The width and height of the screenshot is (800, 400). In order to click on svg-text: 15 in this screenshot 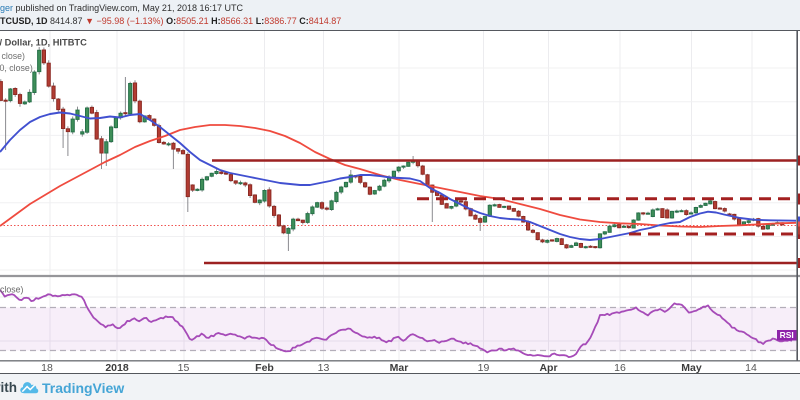, I will do `click(184, 368)`.